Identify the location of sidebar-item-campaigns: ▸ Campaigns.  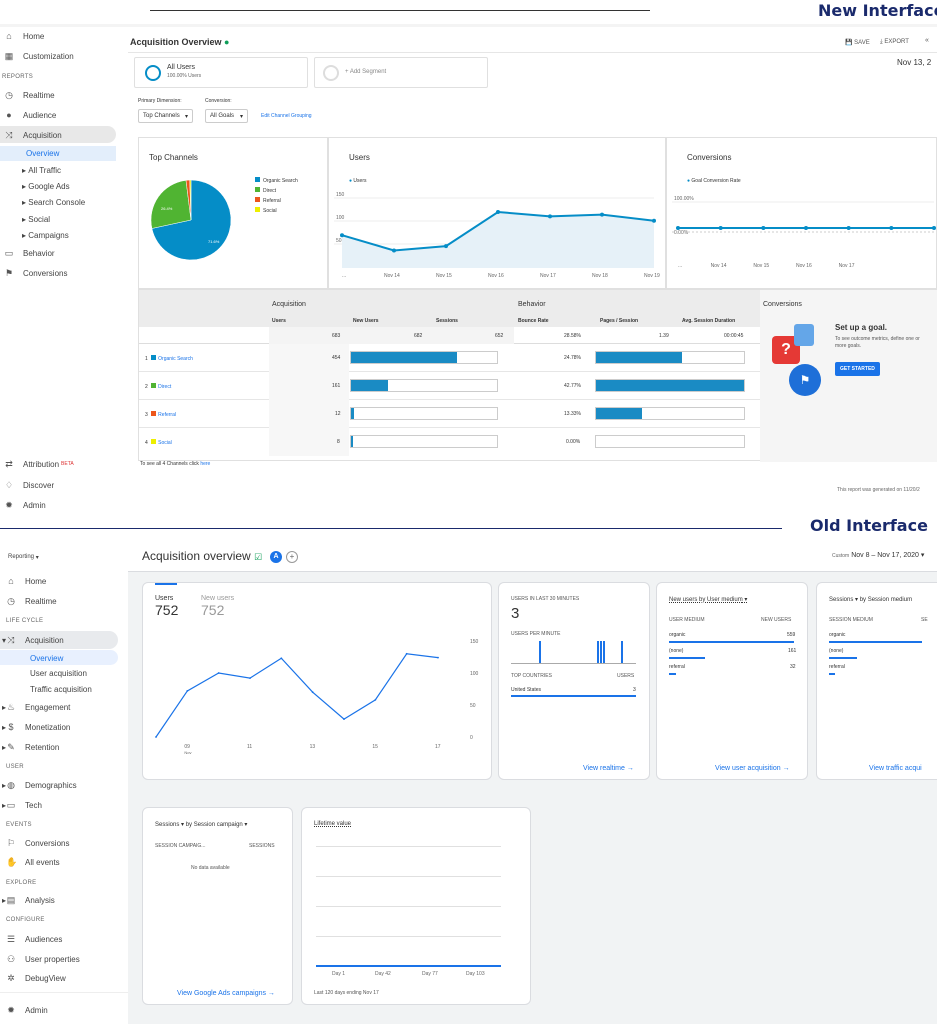
(45, 235).